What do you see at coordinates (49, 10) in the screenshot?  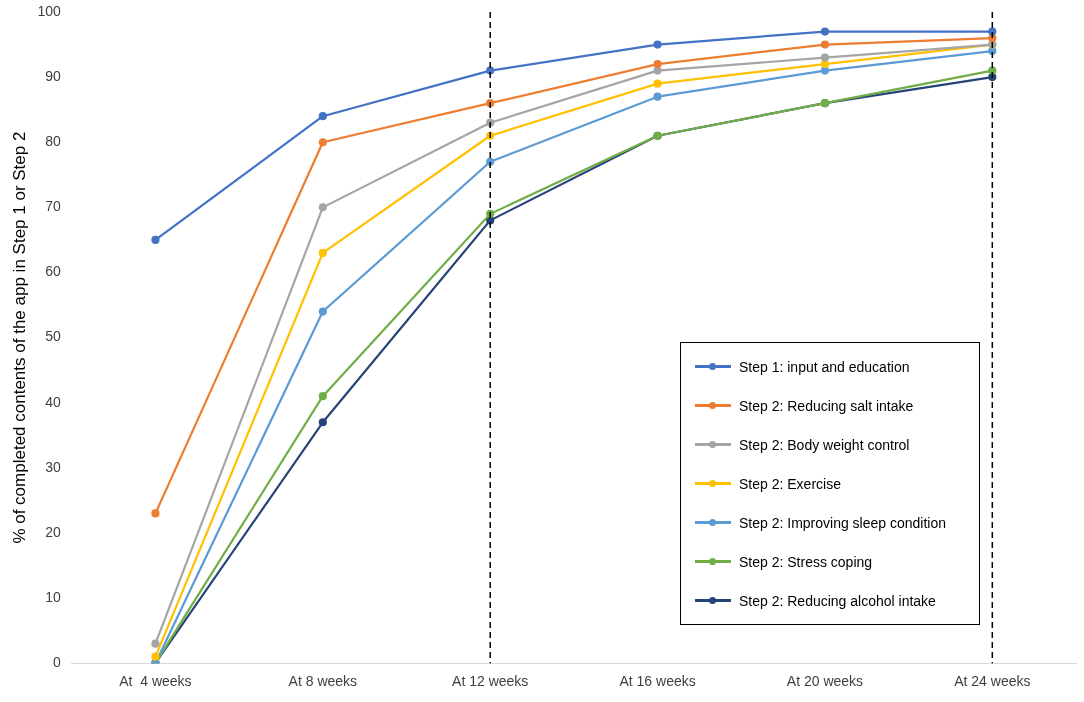 I see `y-tick-label: 100` at bounding box center [49, 10].